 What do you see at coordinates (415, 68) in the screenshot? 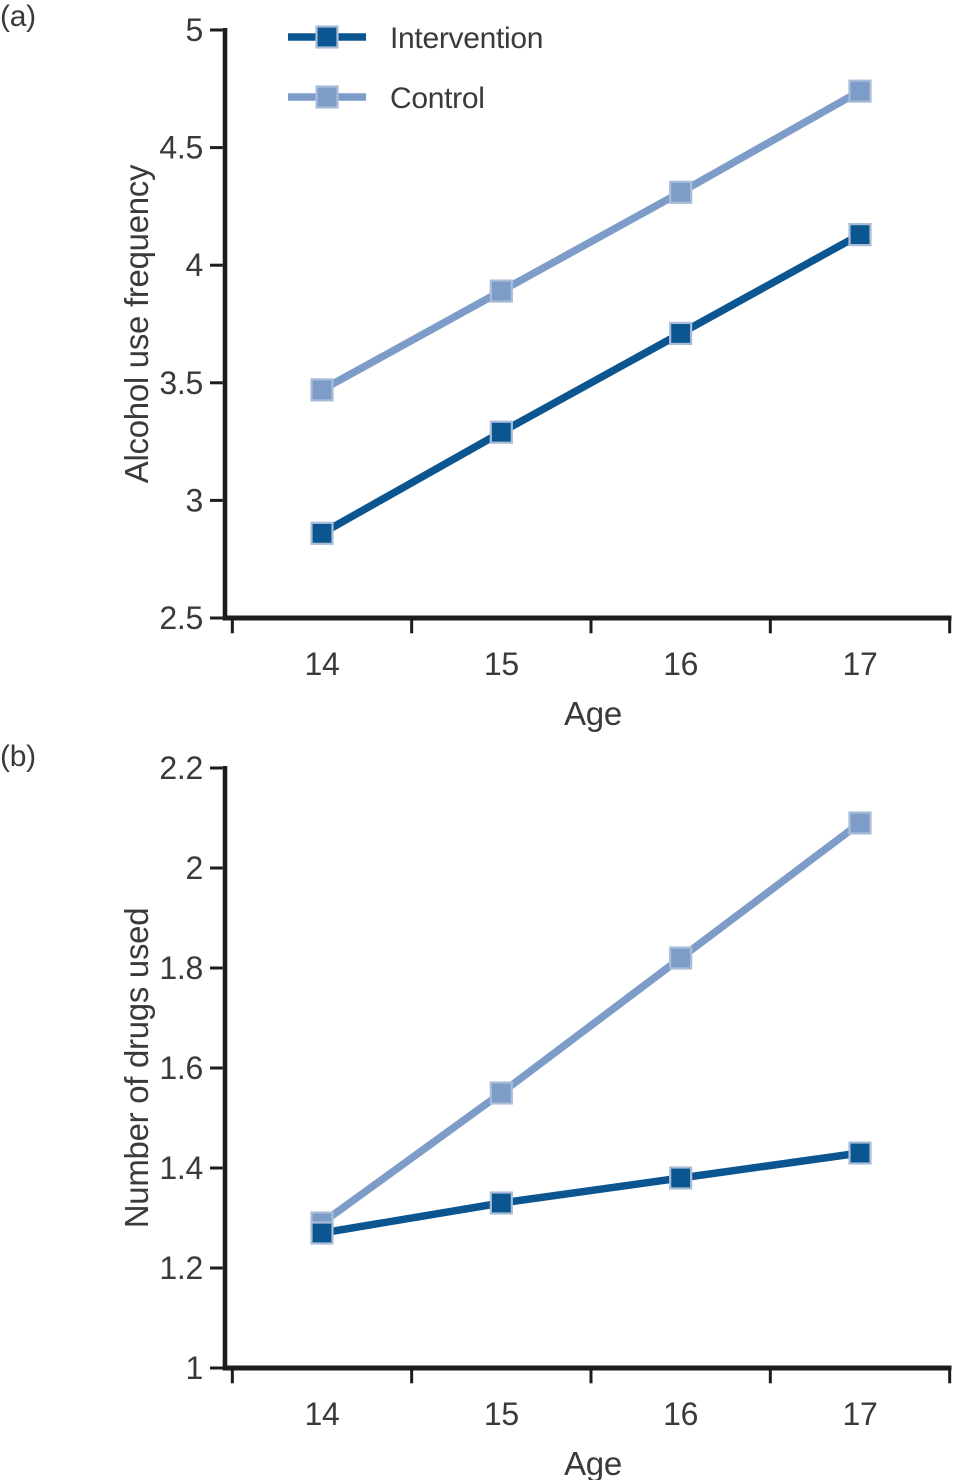
I see `legend: Intervention Control` at bounding box center [415, 68].